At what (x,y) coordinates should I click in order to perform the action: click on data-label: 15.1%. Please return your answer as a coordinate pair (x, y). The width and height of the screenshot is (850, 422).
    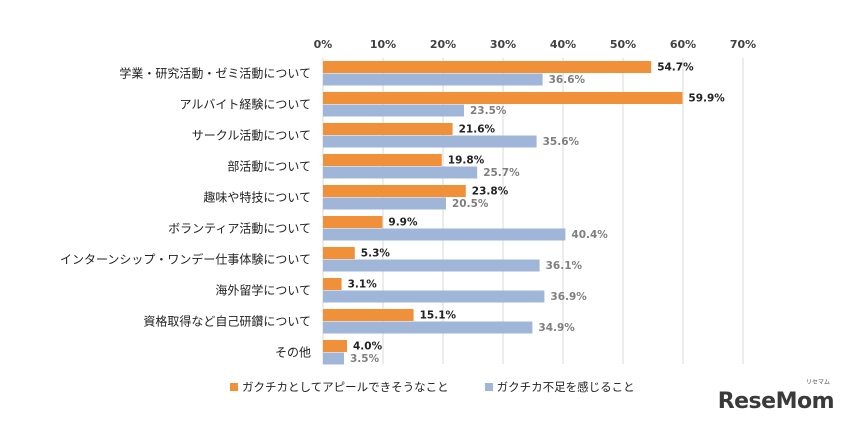
    Looking at the image, I should click on (438, 316).